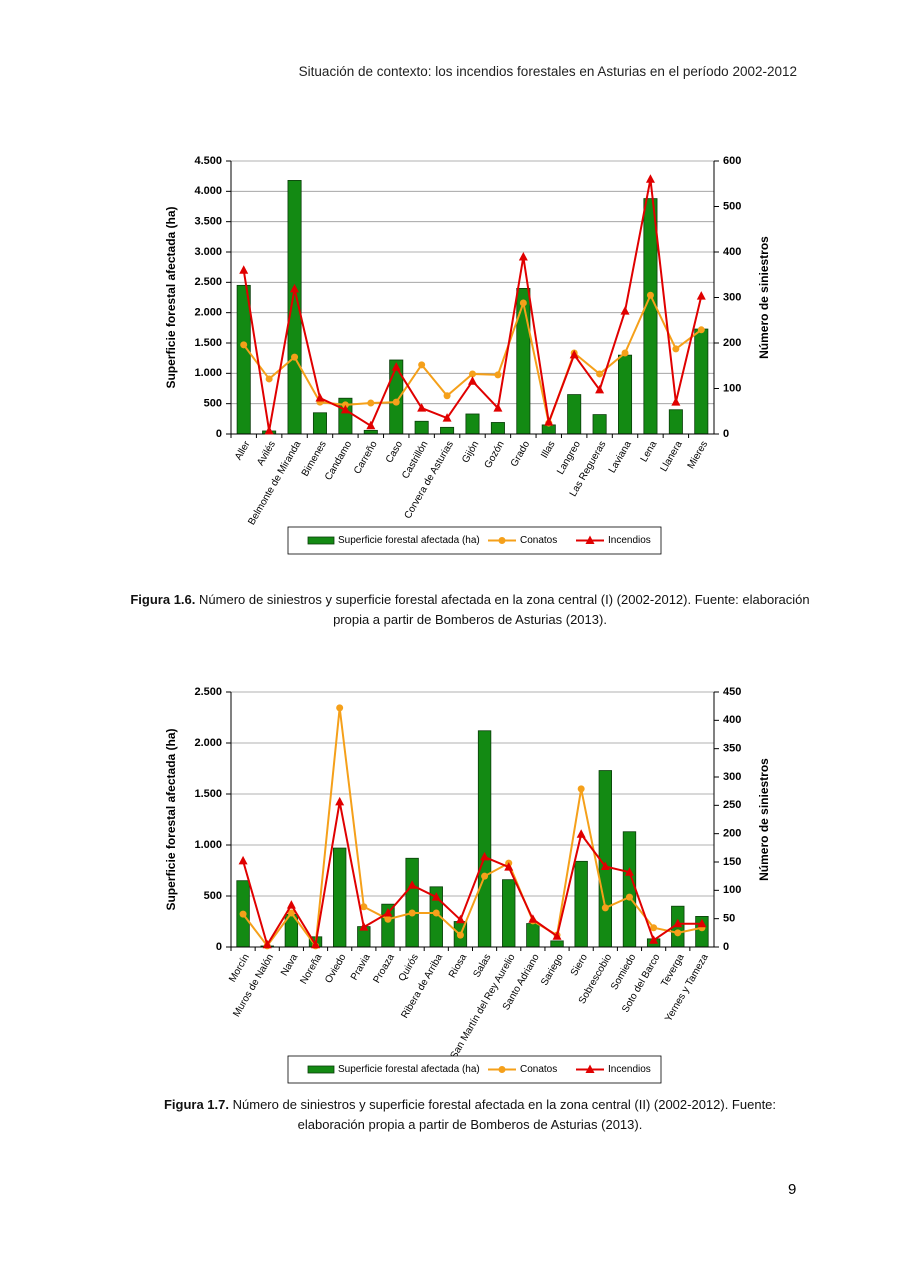  What do you see at coordinates (289, 965) in the screenshot?
I see `x-tick-label: Nava` at bounding box center [289, 965].